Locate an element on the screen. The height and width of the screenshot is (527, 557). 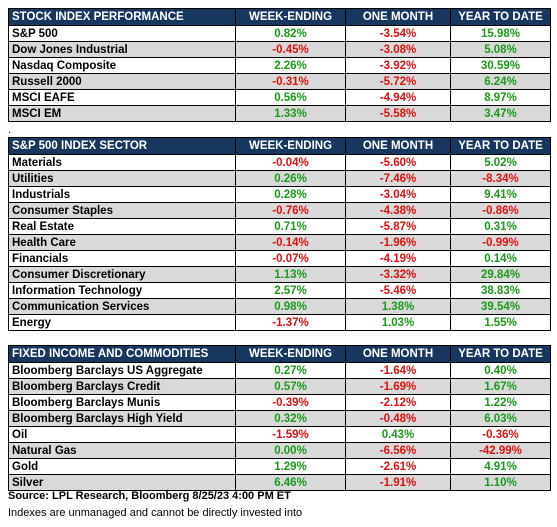
value-cell: -5.60% is located at coordinates (398, 162).